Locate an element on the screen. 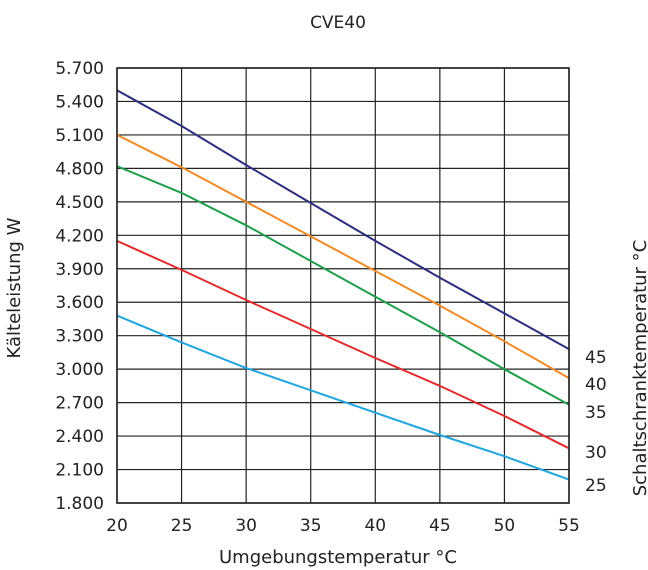 The image size is (648, 570). y-tick-label: 5.700 is located at coordinates (79, 69).